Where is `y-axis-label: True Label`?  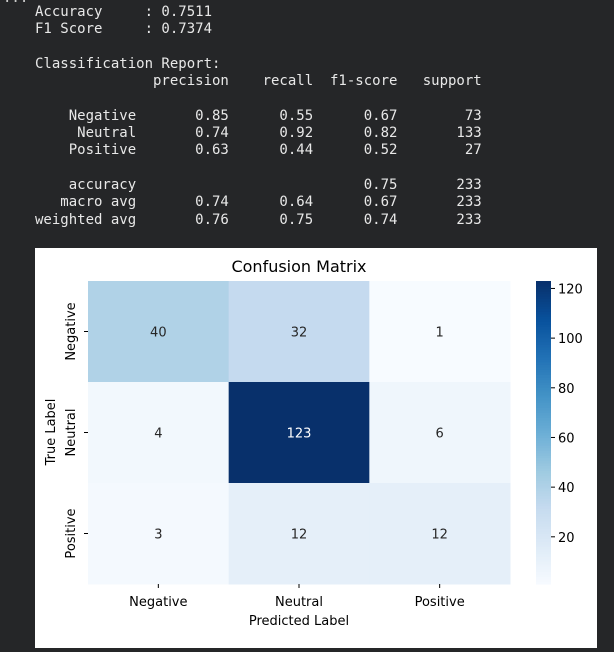
y-axis-label: True Label is located at coordinates (51, 433).